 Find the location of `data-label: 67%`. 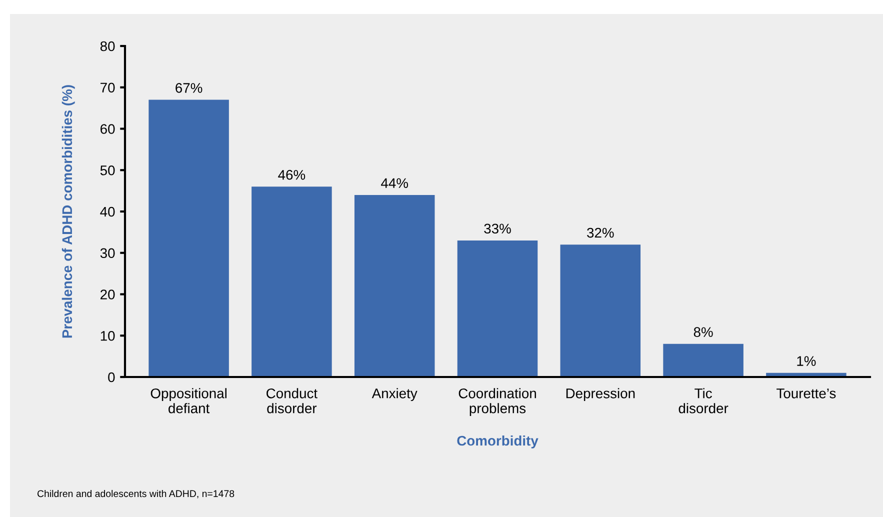

data-label: 67% is located at coordinates (189, 88).